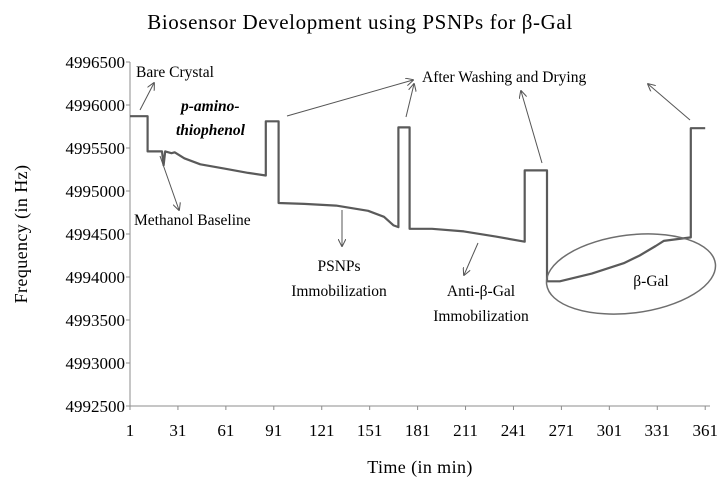 The width and height of the screenshot is (720, 481). Describe the element at coordinates (339, 291) in the screenshot. I see `annotation-psnps-line2: Immobilization` at that location.